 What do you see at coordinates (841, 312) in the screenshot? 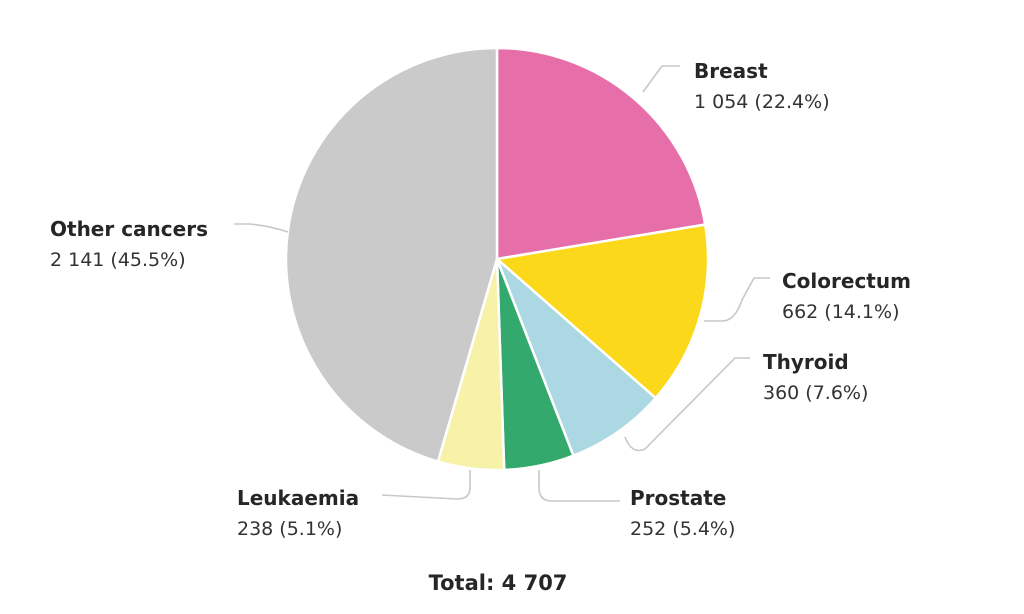
I see `slice-value-colorectum: 662 (14.1%)` at bounding box center [841, 312].